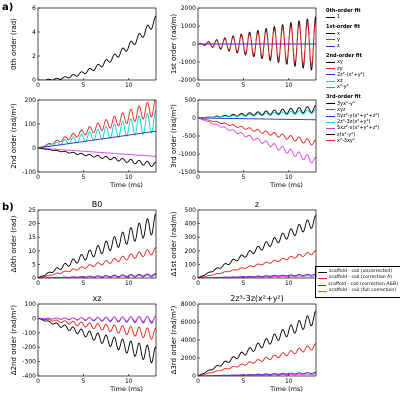 The image size is (400, 400). What do you see at coordinates (83, 177) in the screenshot?
I see `x-tick-label-a3-1: 5` at bounding box center [83, 177].